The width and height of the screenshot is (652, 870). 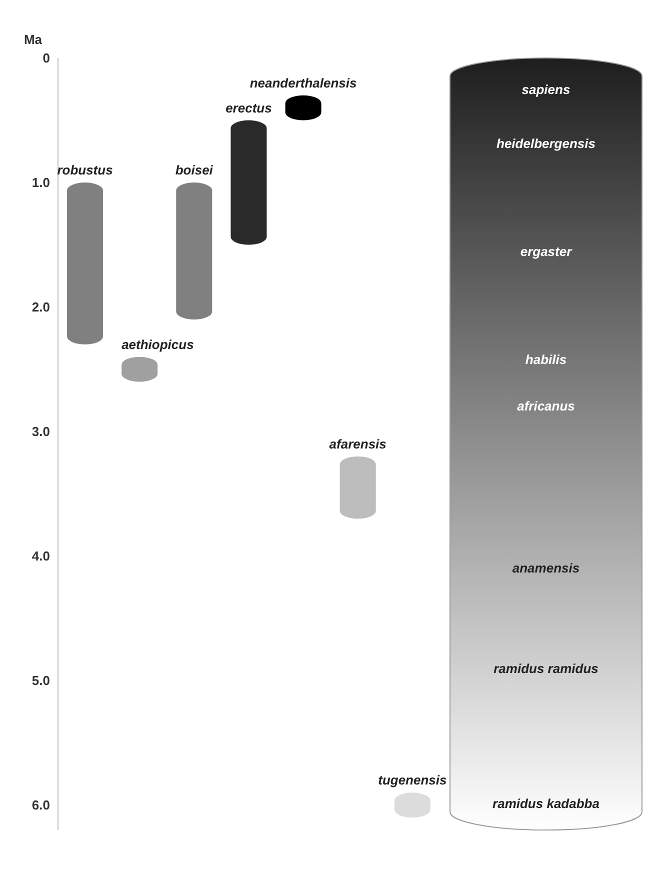 I want to click on y-tick-label: 6.0, so click(x=41, y=805).